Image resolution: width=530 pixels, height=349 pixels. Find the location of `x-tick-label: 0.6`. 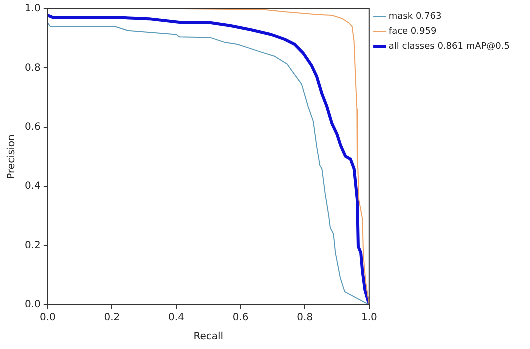

x-tick-label: 0.6 is located at coordinates (240, 318).